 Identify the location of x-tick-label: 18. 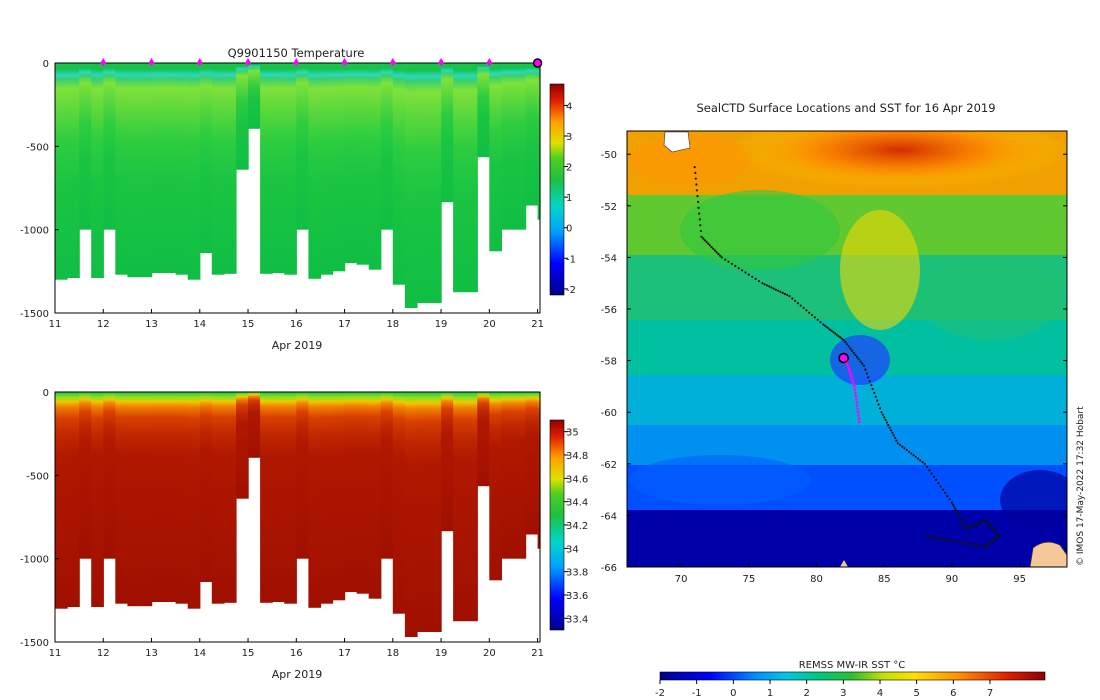
(392, 324).